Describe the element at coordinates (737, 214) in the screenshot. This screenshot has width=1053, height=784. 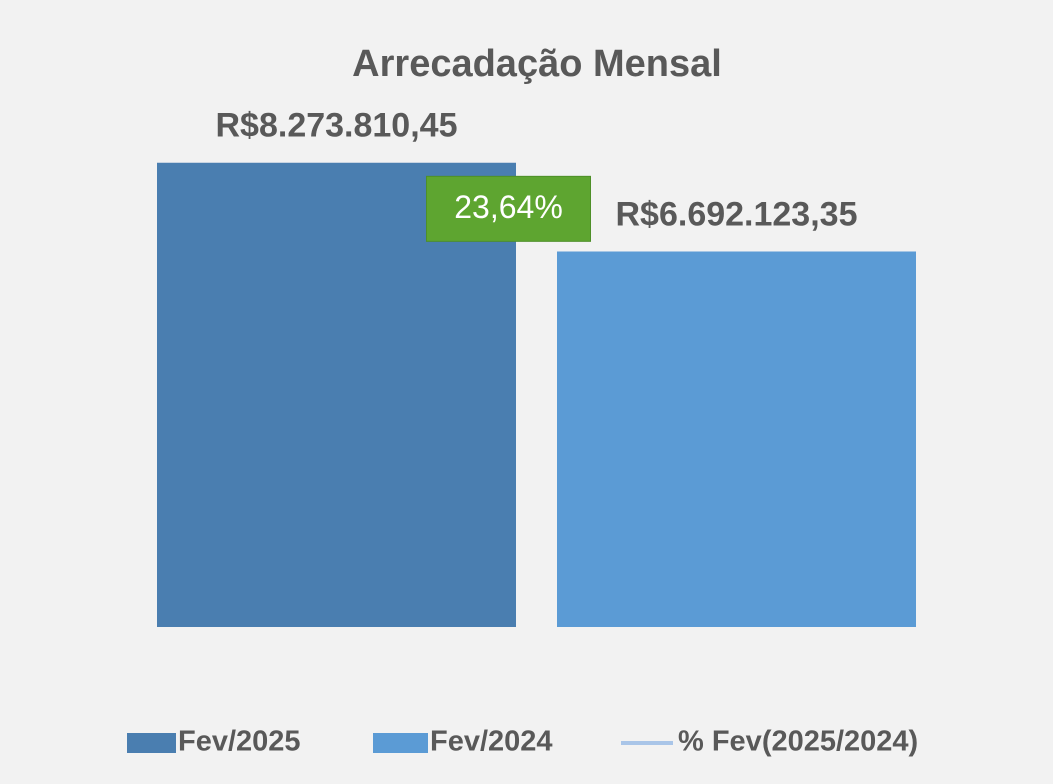
I see `data-label: R$6.692.123,35` at that location.